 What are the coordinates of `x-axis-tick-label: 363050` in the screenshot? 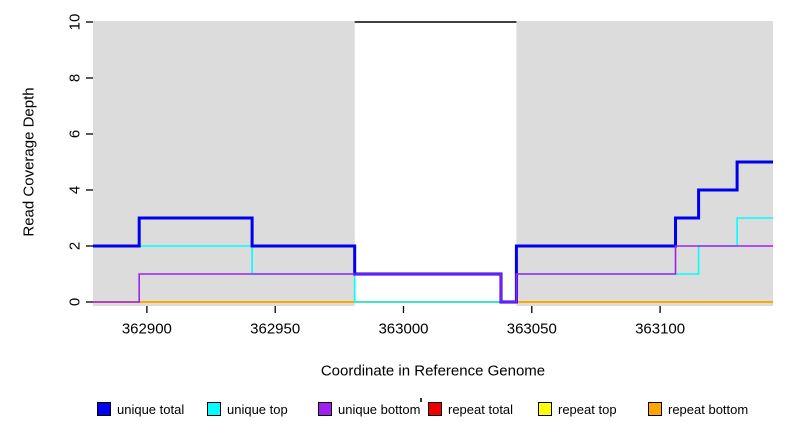 It's located at (531, 329).